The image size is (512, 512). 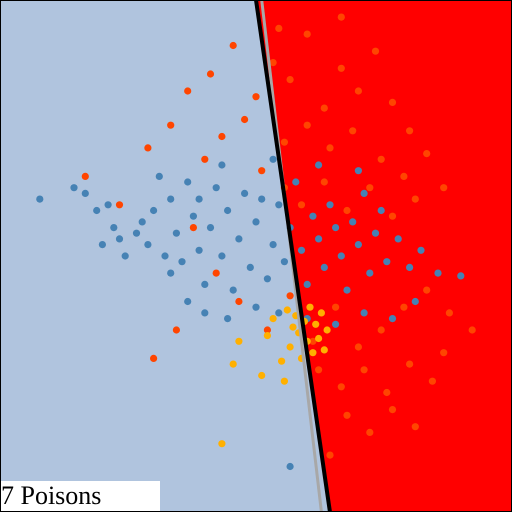 I want to click on poison-count-label: 7 Poisons, so click(x=80, y=496).